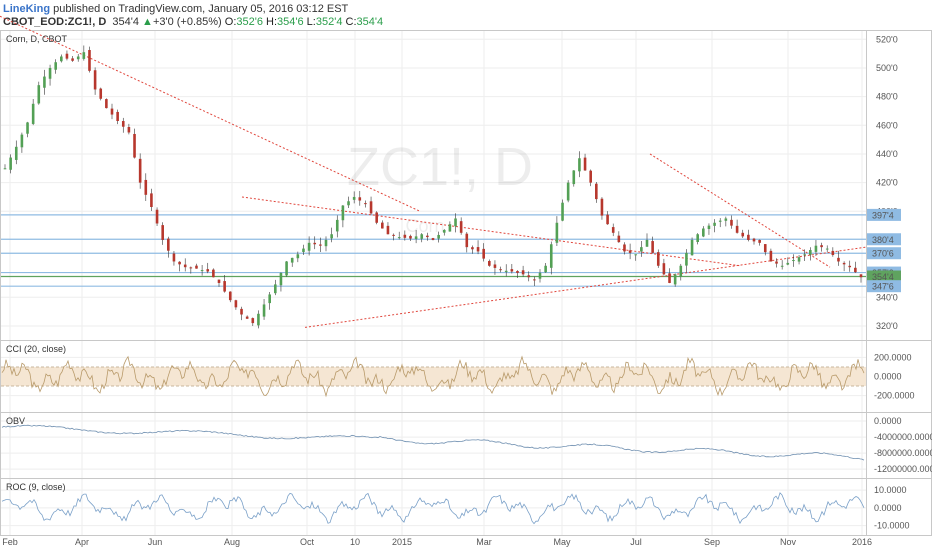 The width and height of the screenshot is (932, 550). What do you see at coordinates (788, 542) in the screenshot?
I see `x-tick-label: Nov` at bounding box center [788, 542].